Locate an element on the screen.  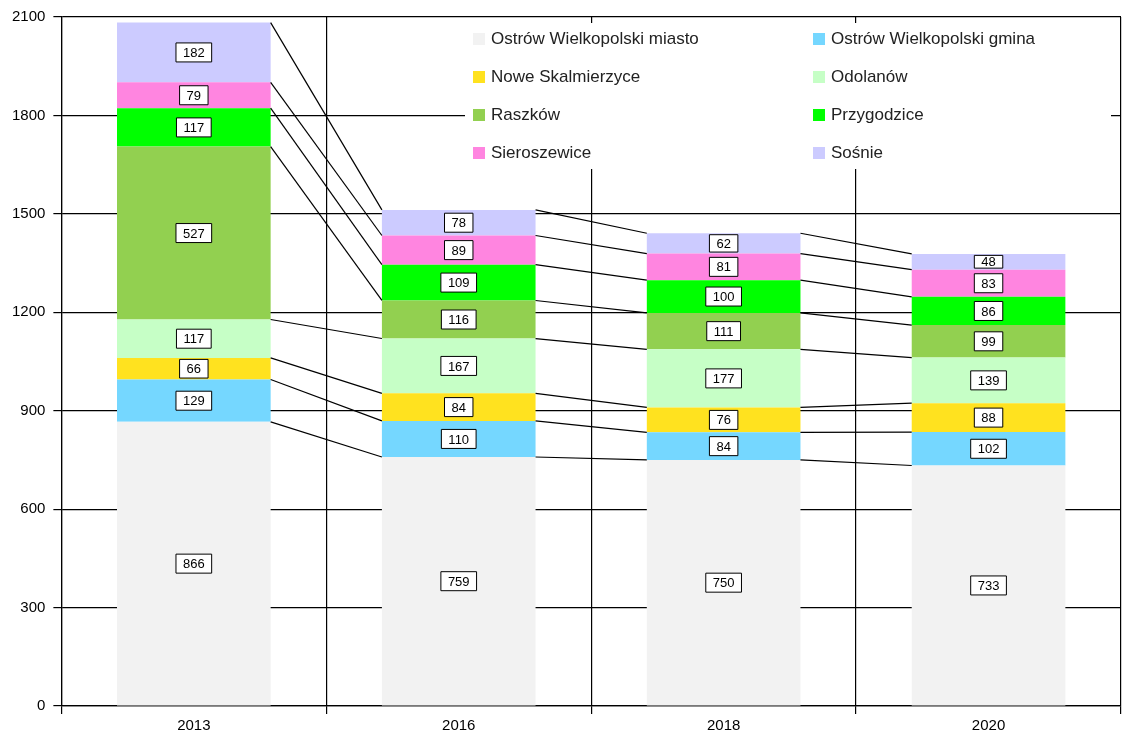
legend-label: Ostrów Wielkopolski miasto is located at coordinates (595, 39).